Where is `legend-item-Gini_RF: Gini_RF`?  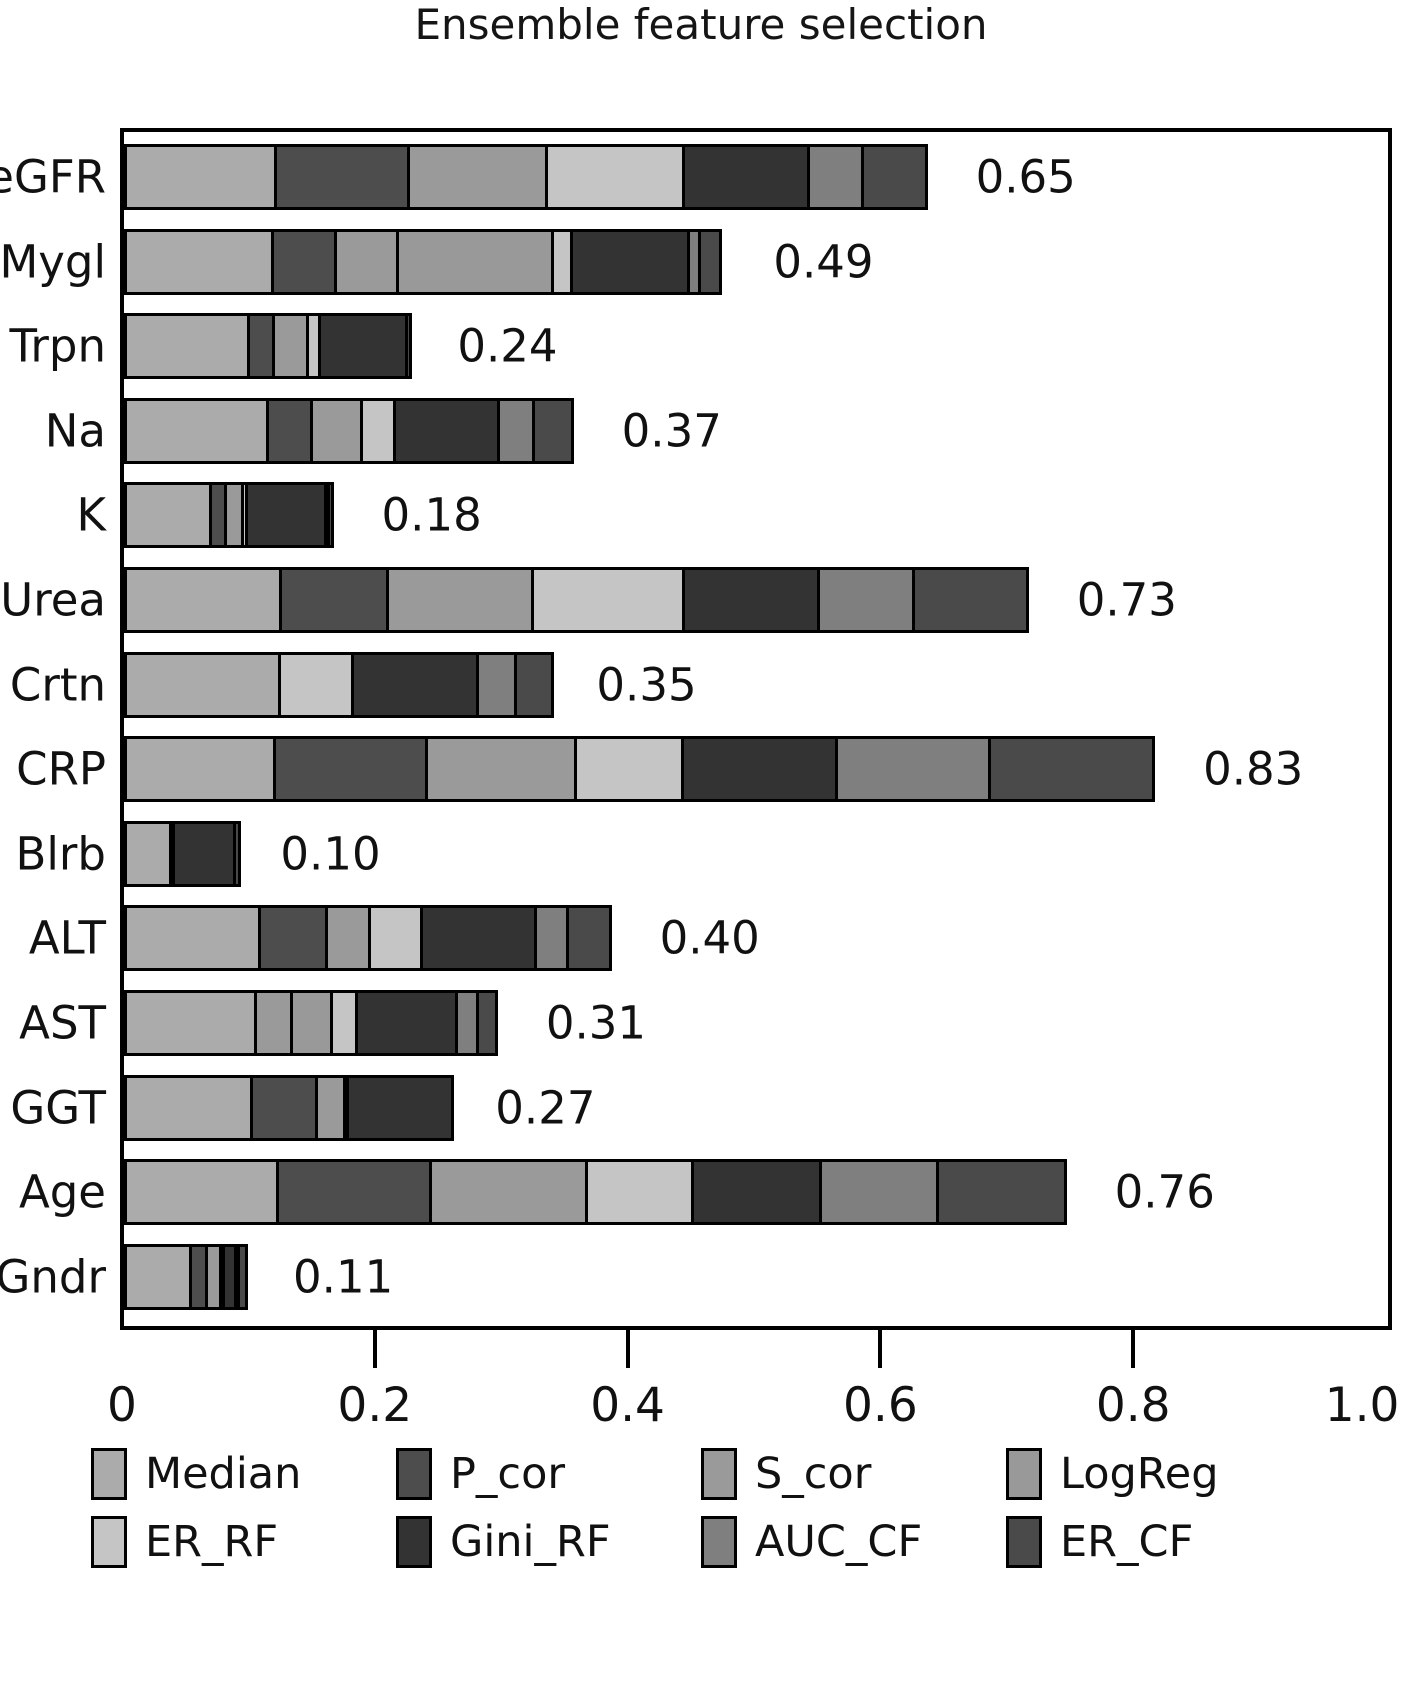 legend-item-Gini_RF: Gini_RF is located at coordinates (548, 1542).